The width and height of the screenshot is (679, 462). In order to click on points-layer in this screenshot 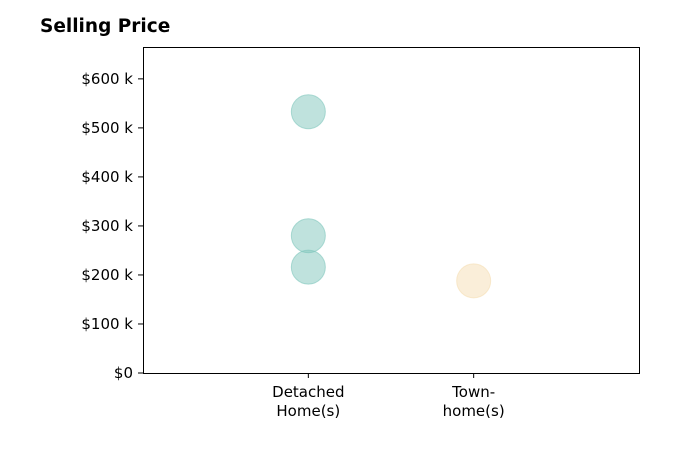, I will do `click(391, 196)`.